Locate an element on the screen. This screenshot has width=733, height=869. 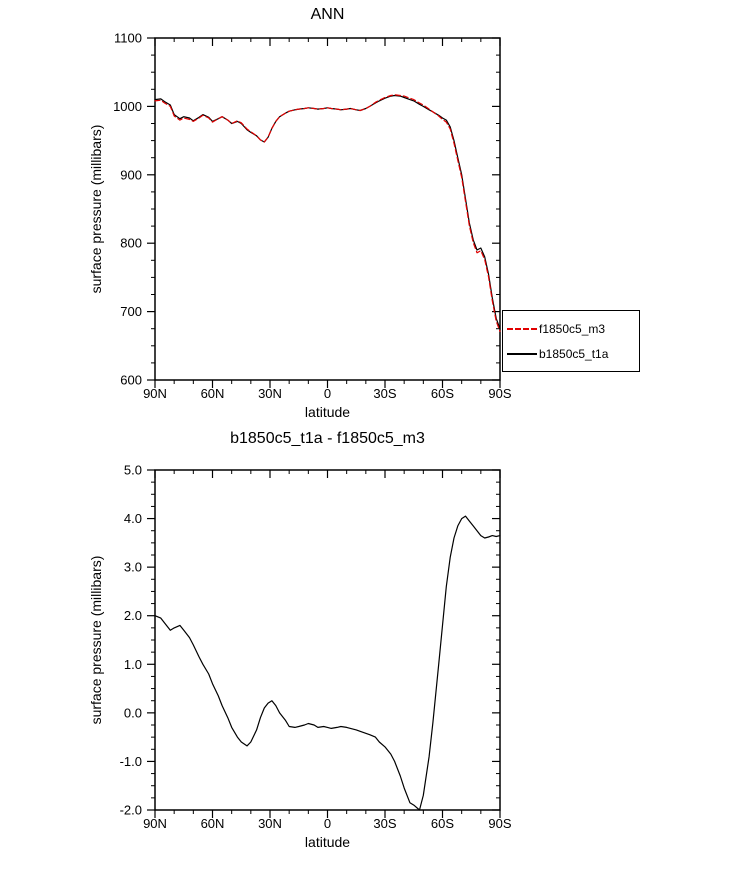
y-tick-label: 800 is located at coordinates (131, 243).